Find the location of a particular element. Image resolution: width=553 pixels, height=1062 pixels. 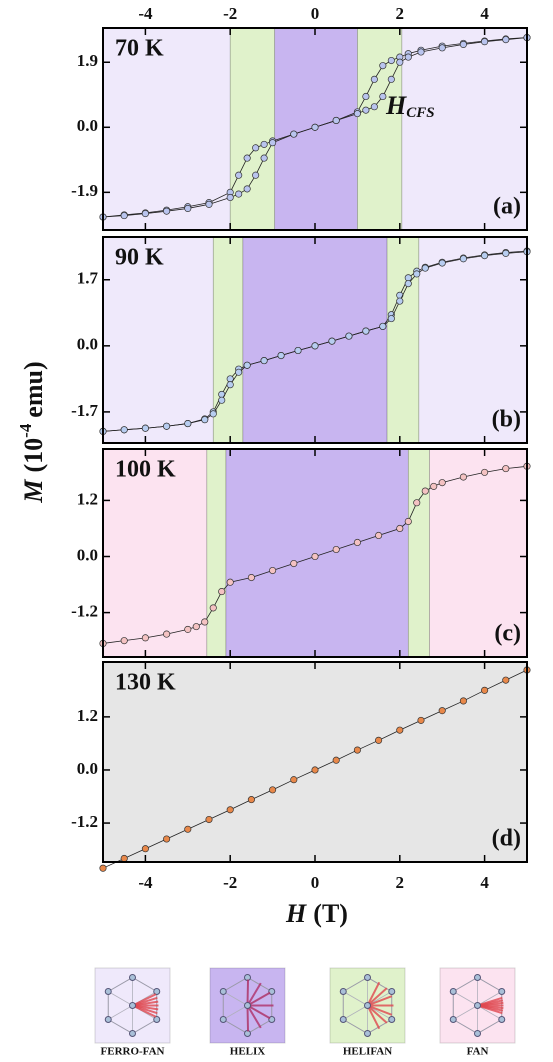

y-text: (10 is located at coordinates (33, 455).